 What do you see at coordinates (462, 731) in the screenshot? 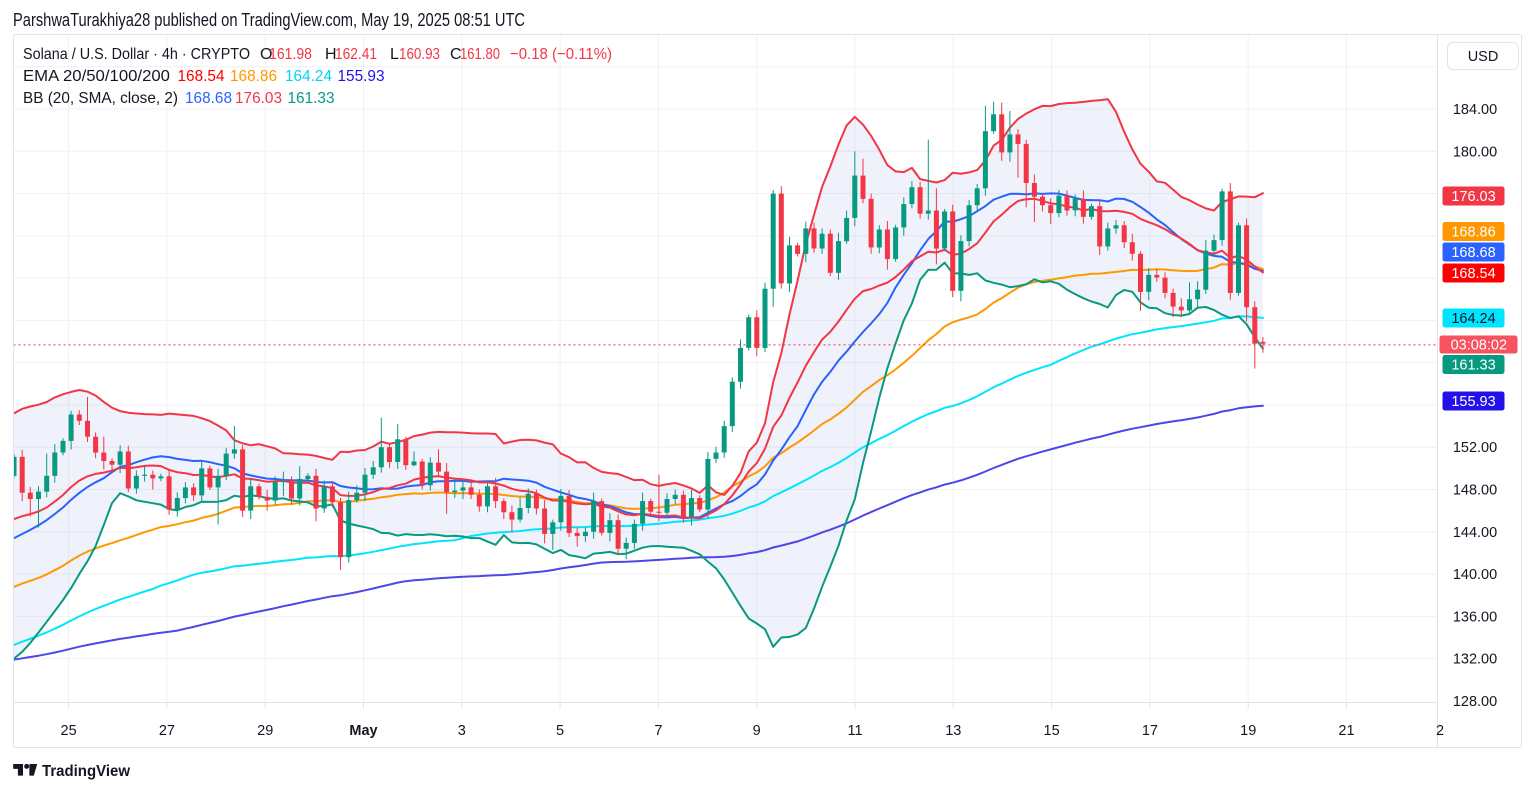
I see `svg-text: 3` at bounding box center [462, 731].